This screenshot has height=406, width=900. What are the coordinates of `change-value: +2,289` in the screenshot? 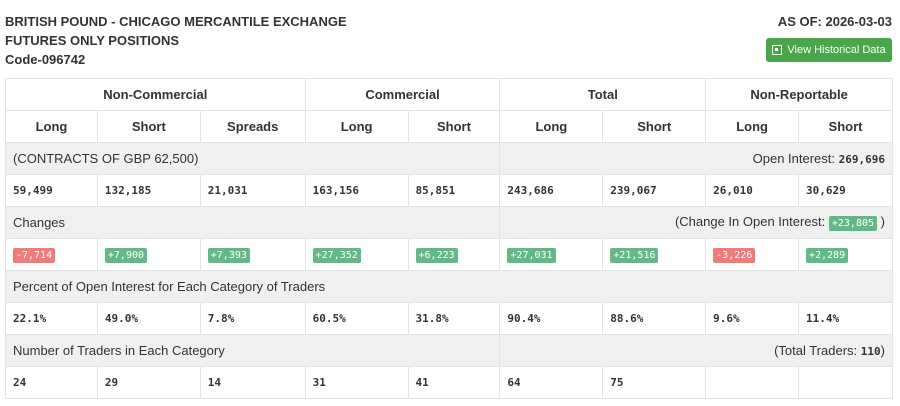 It's located at (845, 254).